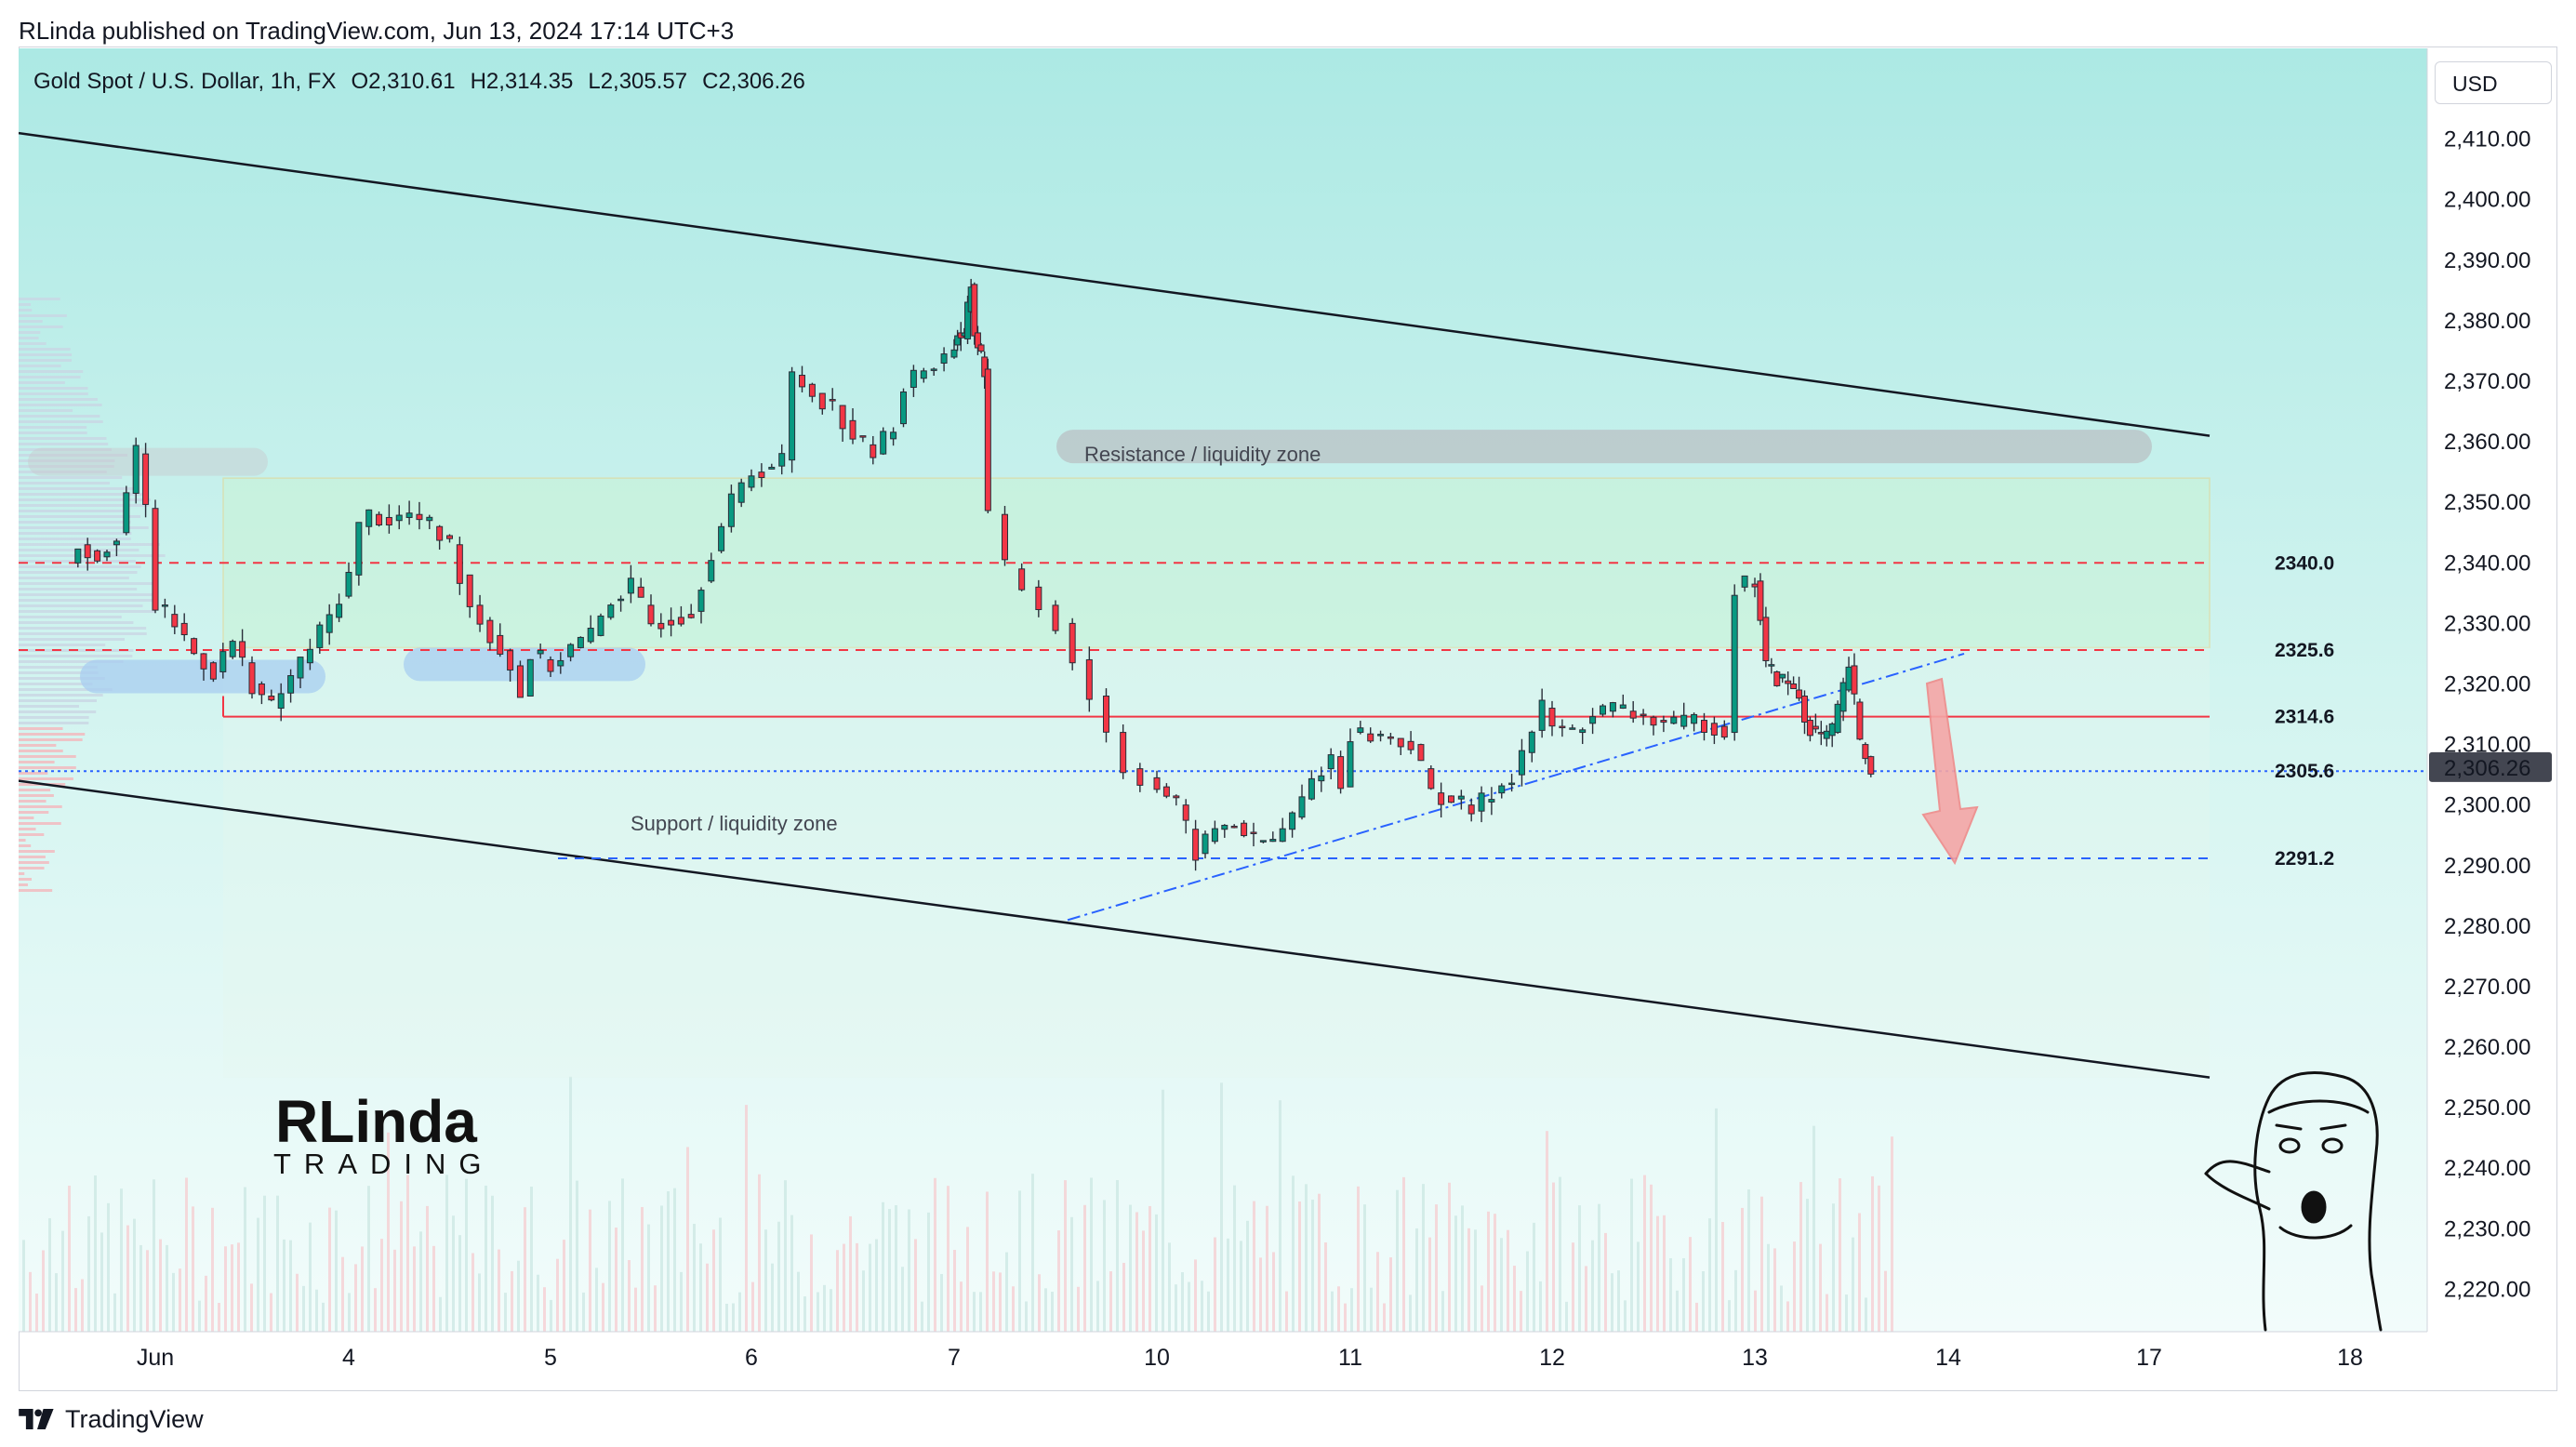  What do you see at coordinates (2487, 322) in the screenshot?
I see `price-tick-label: 2,380.00` at bounding box center [2487, 322].